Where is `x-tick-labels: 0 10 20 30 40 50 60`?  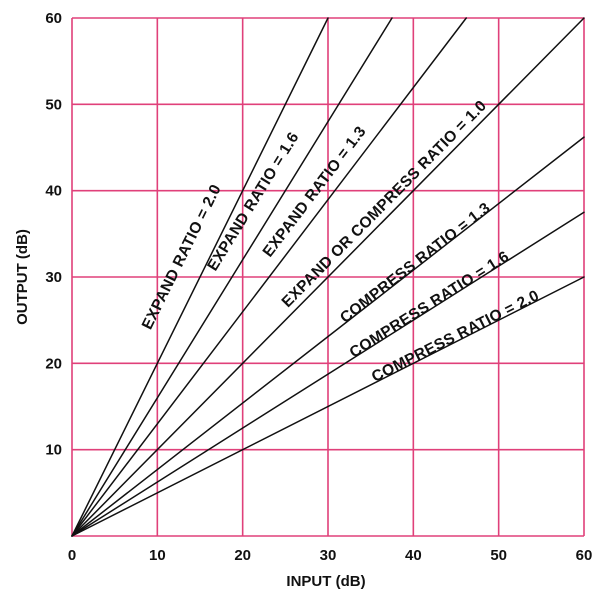 x-tick-labels: 0 10 20 30 40 50 60 is located at coordinates (330, 555).